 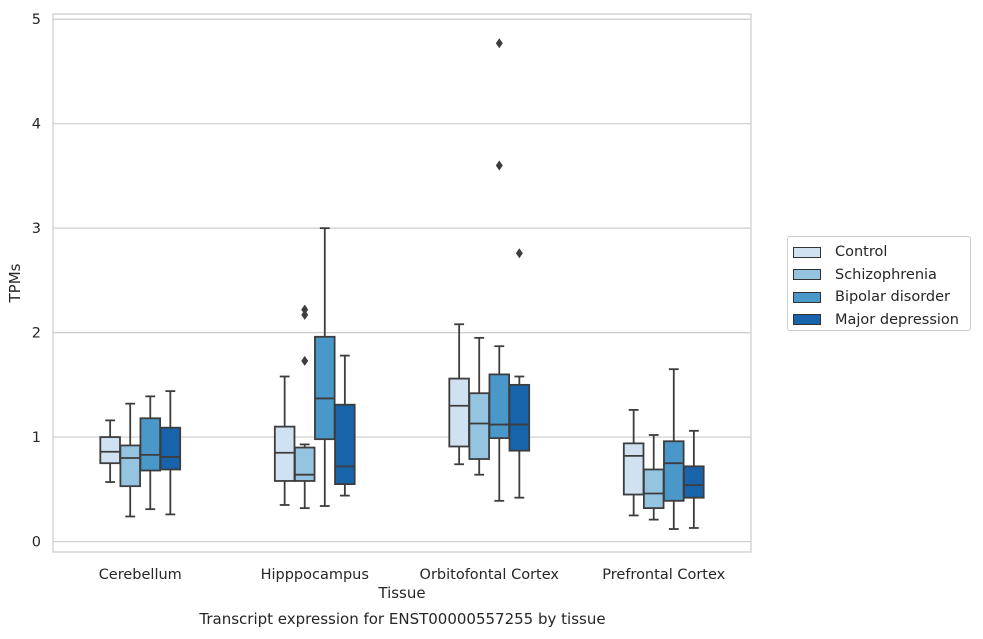 I want to click on legend-item: Major depression, so click(x=881, y=320).